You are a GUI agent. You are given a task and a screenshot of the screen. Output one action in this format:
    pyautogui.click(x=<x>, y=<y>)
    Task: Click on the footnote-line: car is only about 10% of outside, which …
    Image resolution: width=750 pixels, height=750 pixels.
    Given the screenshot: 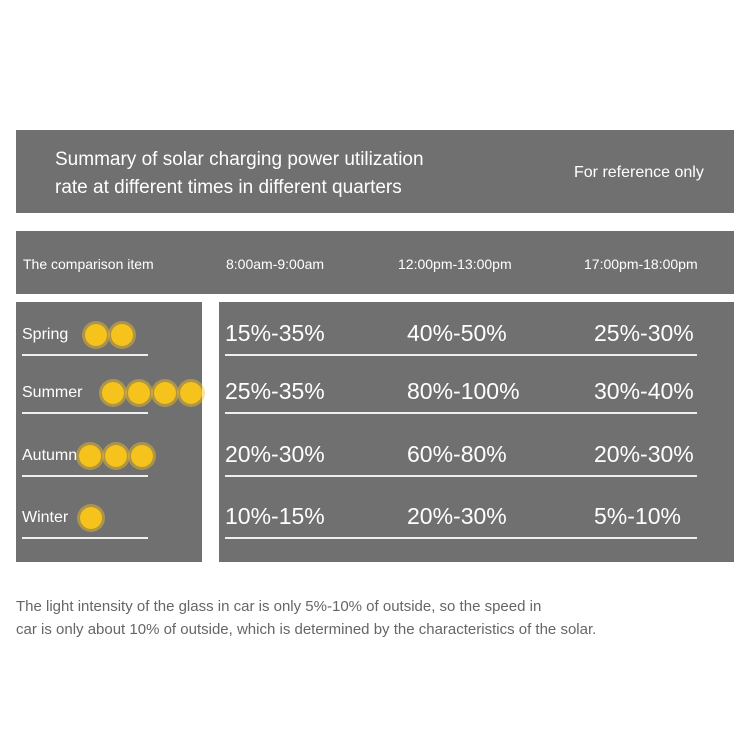 What is the action you would take?
    pyautogui.click(x=306, y=629)
    